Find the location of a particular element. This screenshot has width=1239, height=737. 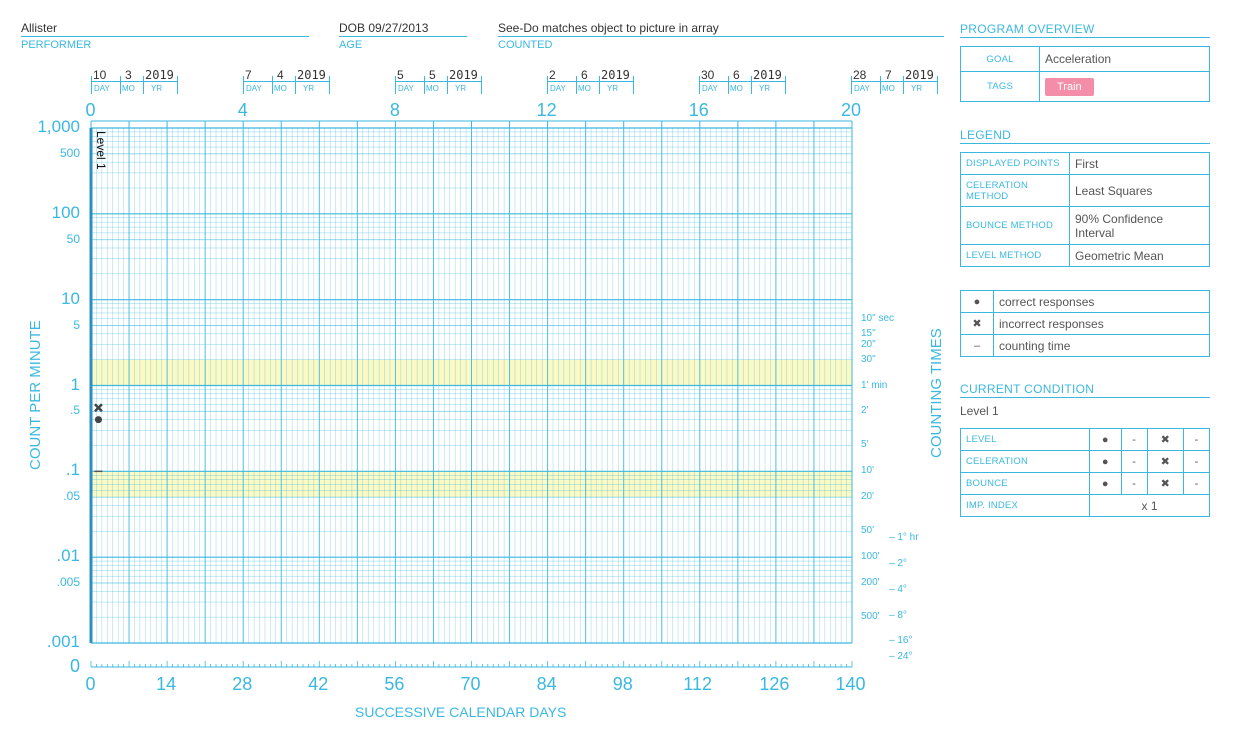

date-month: 3 is located at coordinates (128, 75).